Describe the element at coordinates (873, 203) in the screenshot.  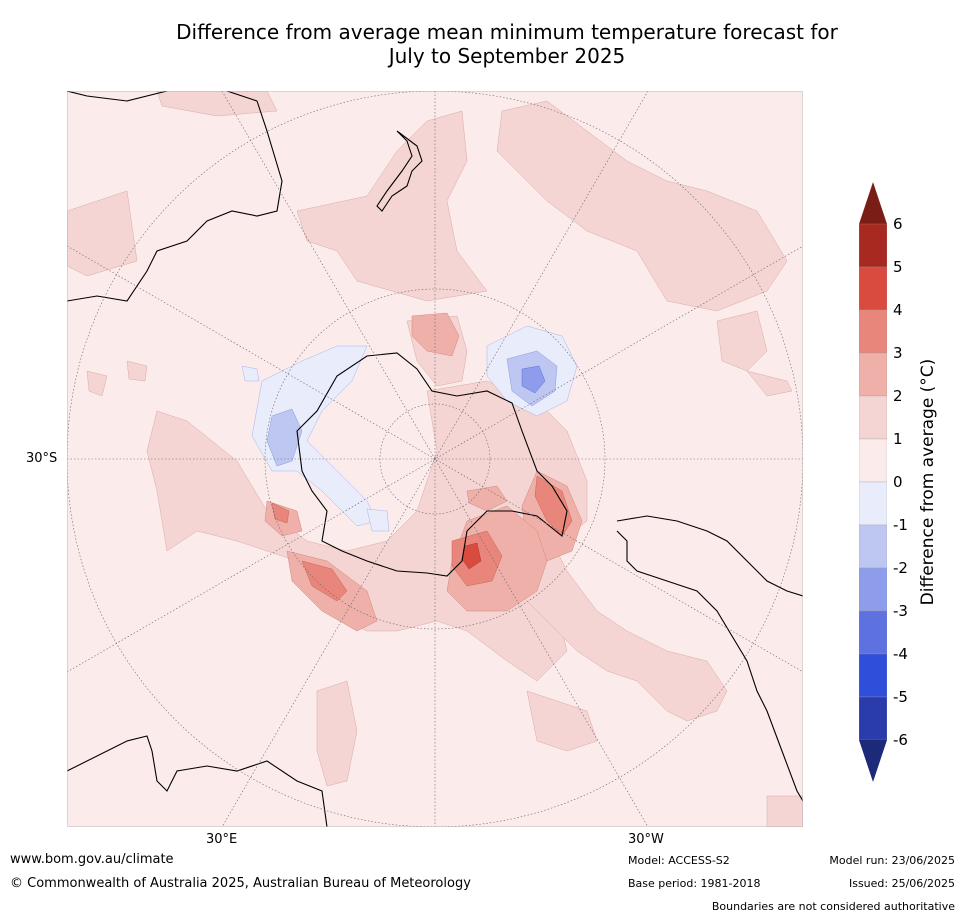
I see `colorbar-extend-above` at that location.